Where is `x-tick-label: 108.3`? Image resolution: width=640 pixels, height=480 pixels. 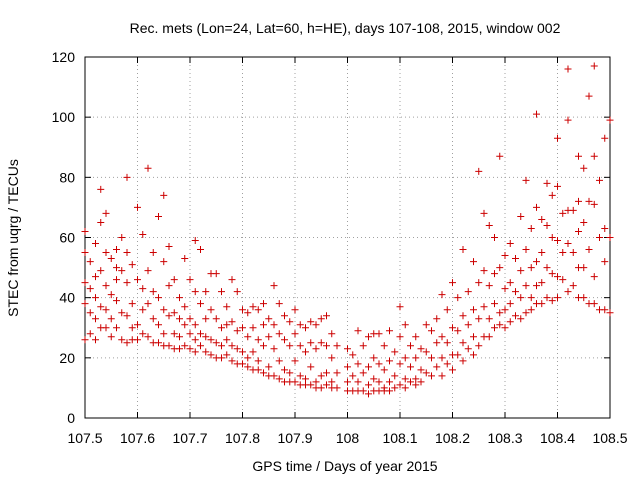
x-tick-label: 108.3 is located at coordinates (504, 438).